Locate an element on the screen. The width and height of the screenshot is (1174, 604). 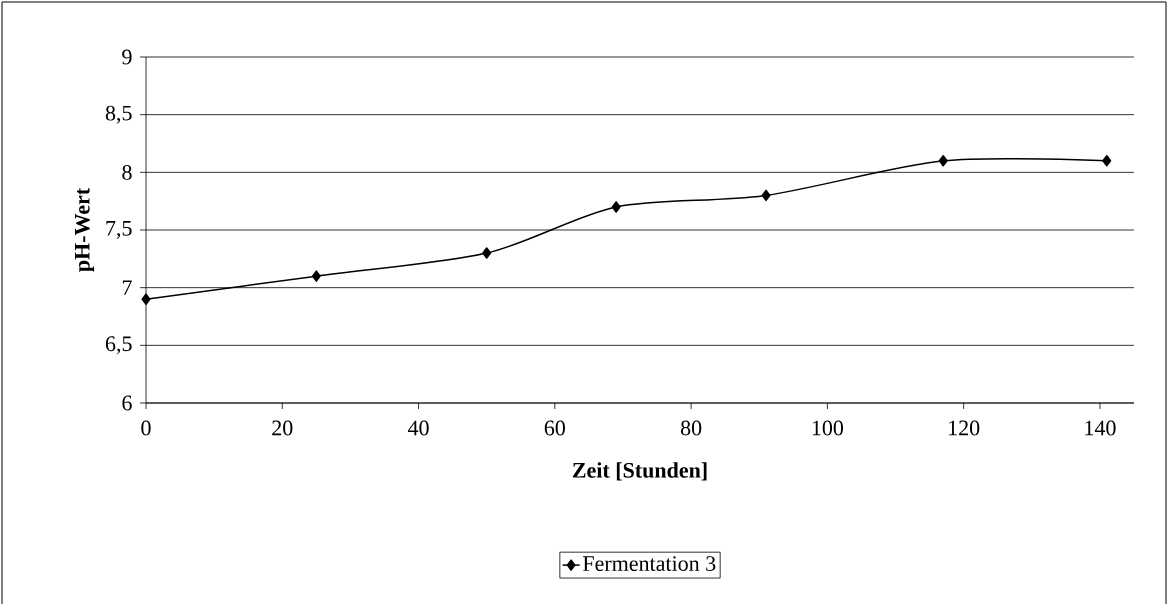
y-tick-label: 7,5 is located at coordinates (119, 230).